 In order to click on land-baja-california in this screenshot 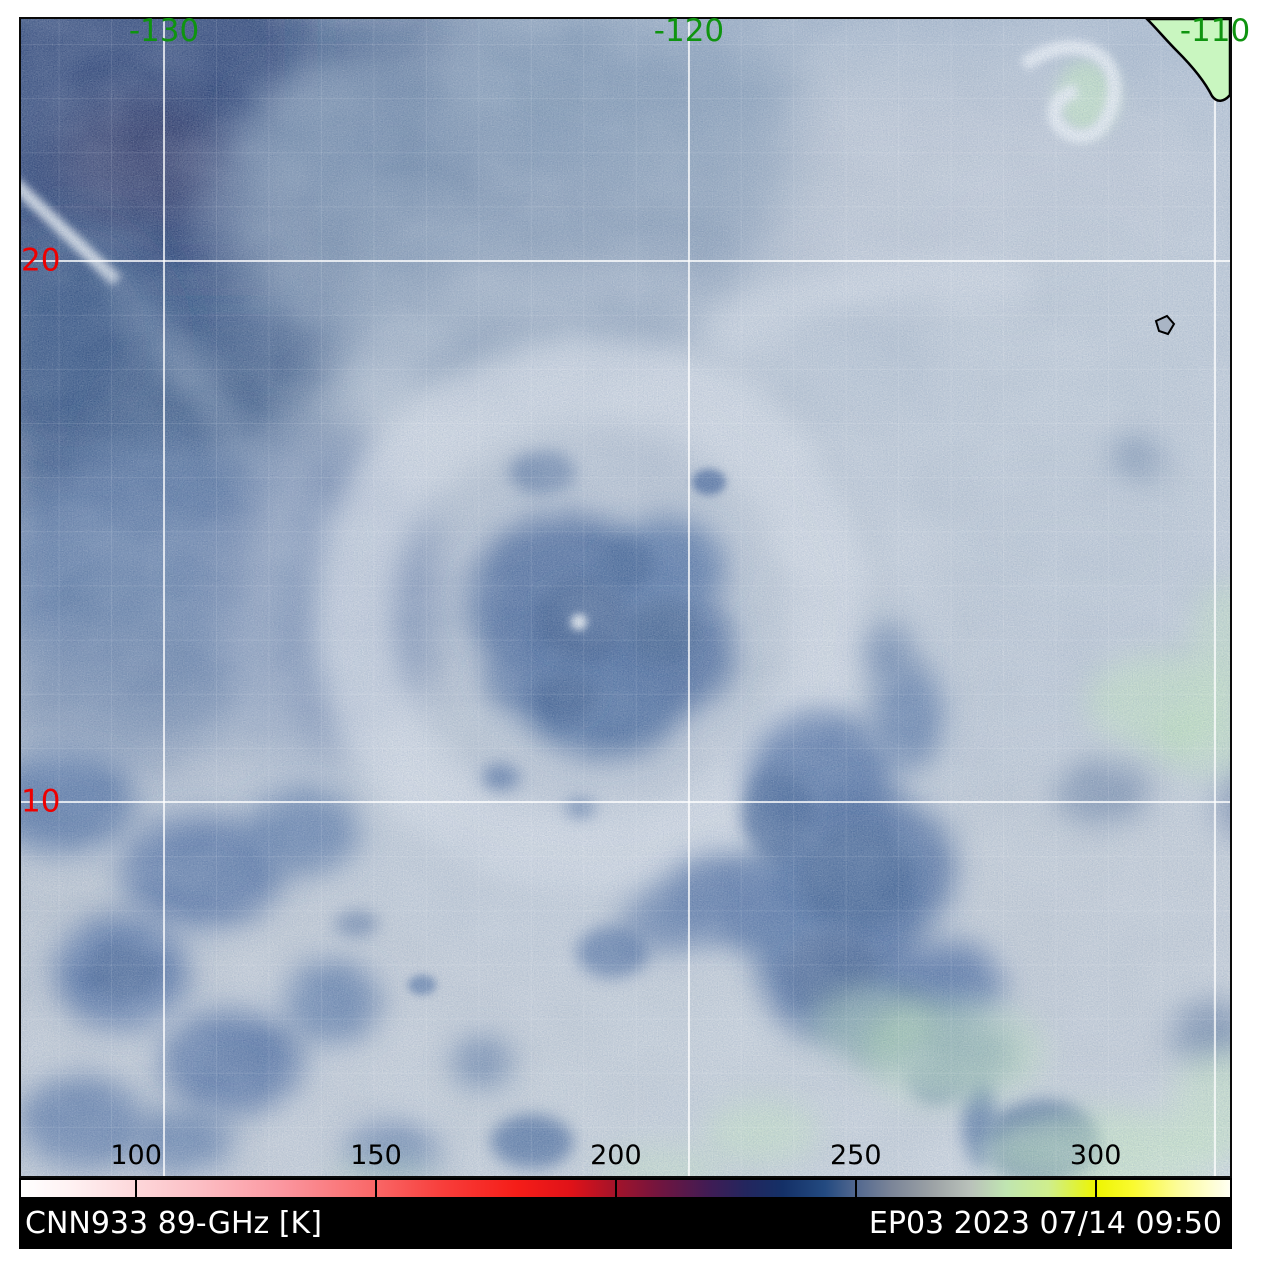, I will do `click(1187, 60)`.